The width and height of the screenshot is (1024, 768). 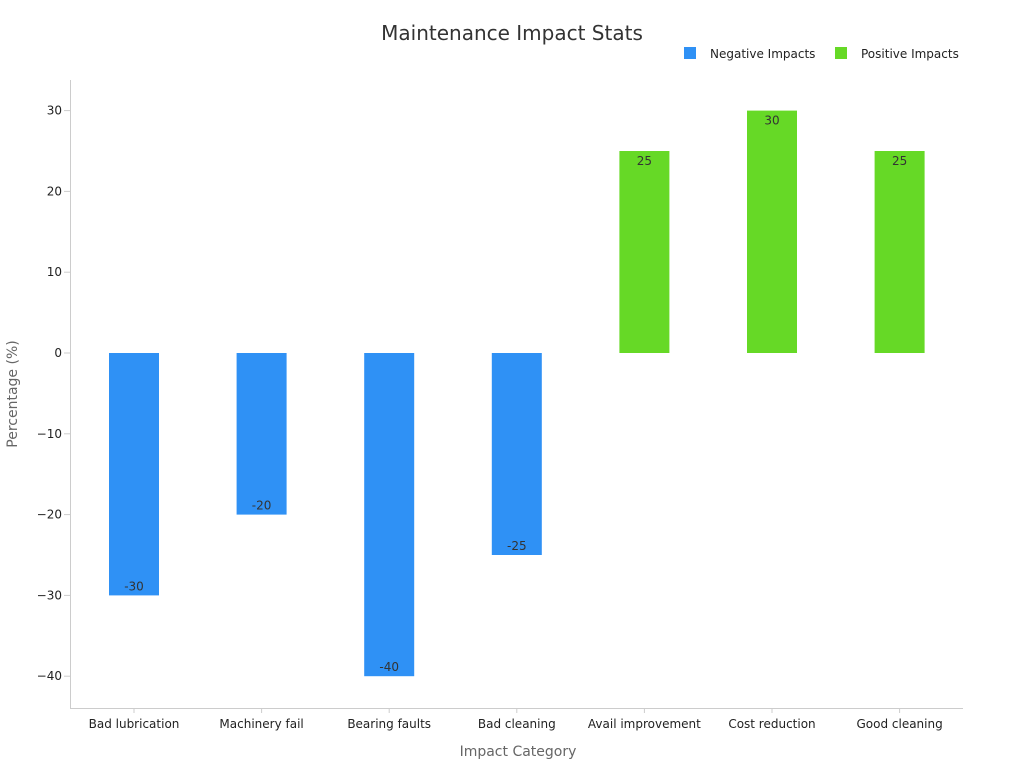 What do you see at coordinates (49, 515) in the screenshot?
I see `y-tick-label: −20` at bounding box center [49, 515].